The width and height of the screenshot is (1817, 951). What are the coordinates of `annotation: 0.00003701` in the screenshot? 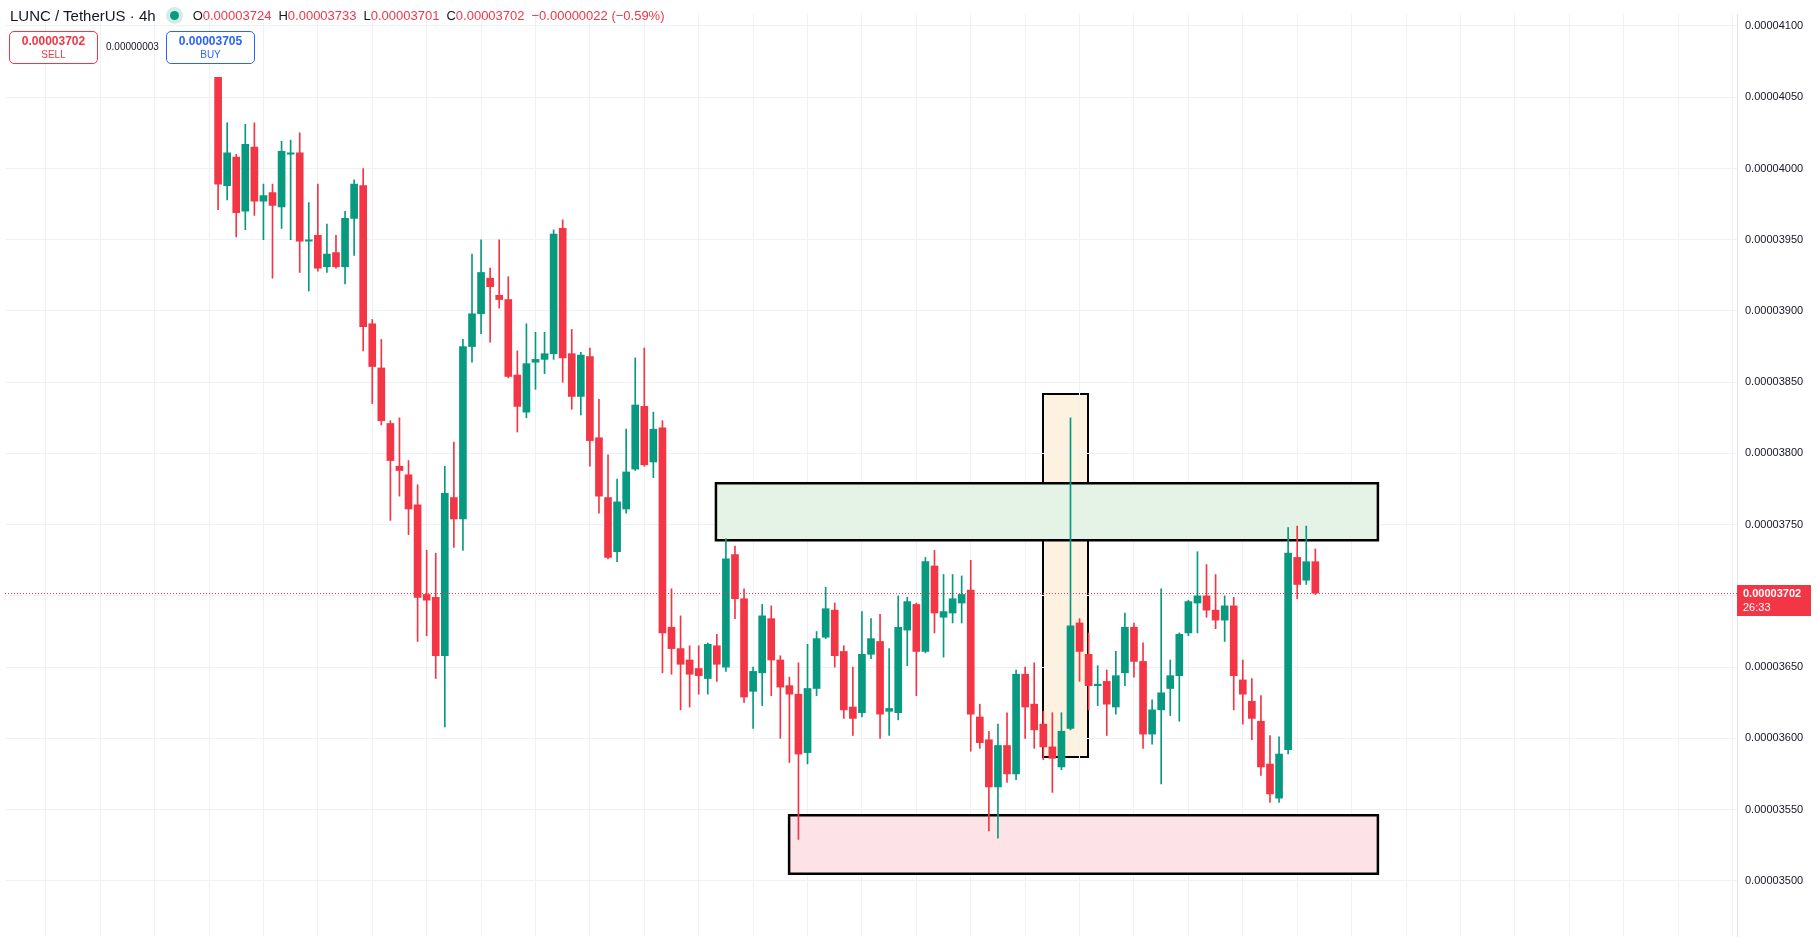 It's located at (405, 15).